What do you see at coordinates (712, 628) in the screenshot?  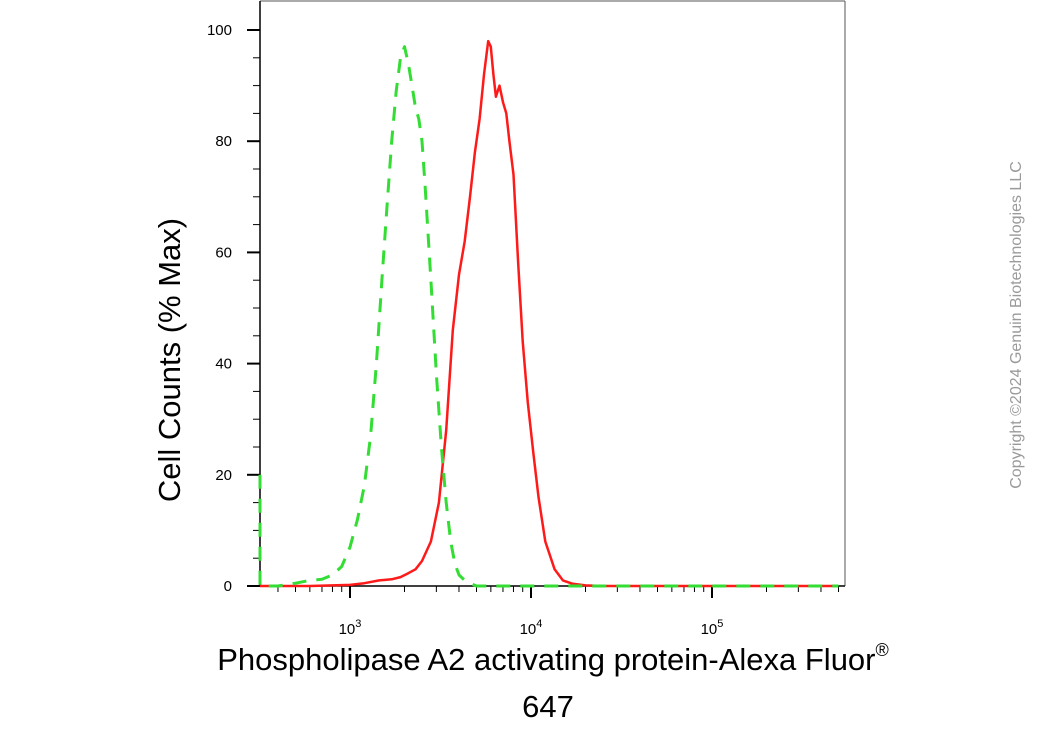 I see `x-tick-label: 10⁵` at bounding box center [712, 628].